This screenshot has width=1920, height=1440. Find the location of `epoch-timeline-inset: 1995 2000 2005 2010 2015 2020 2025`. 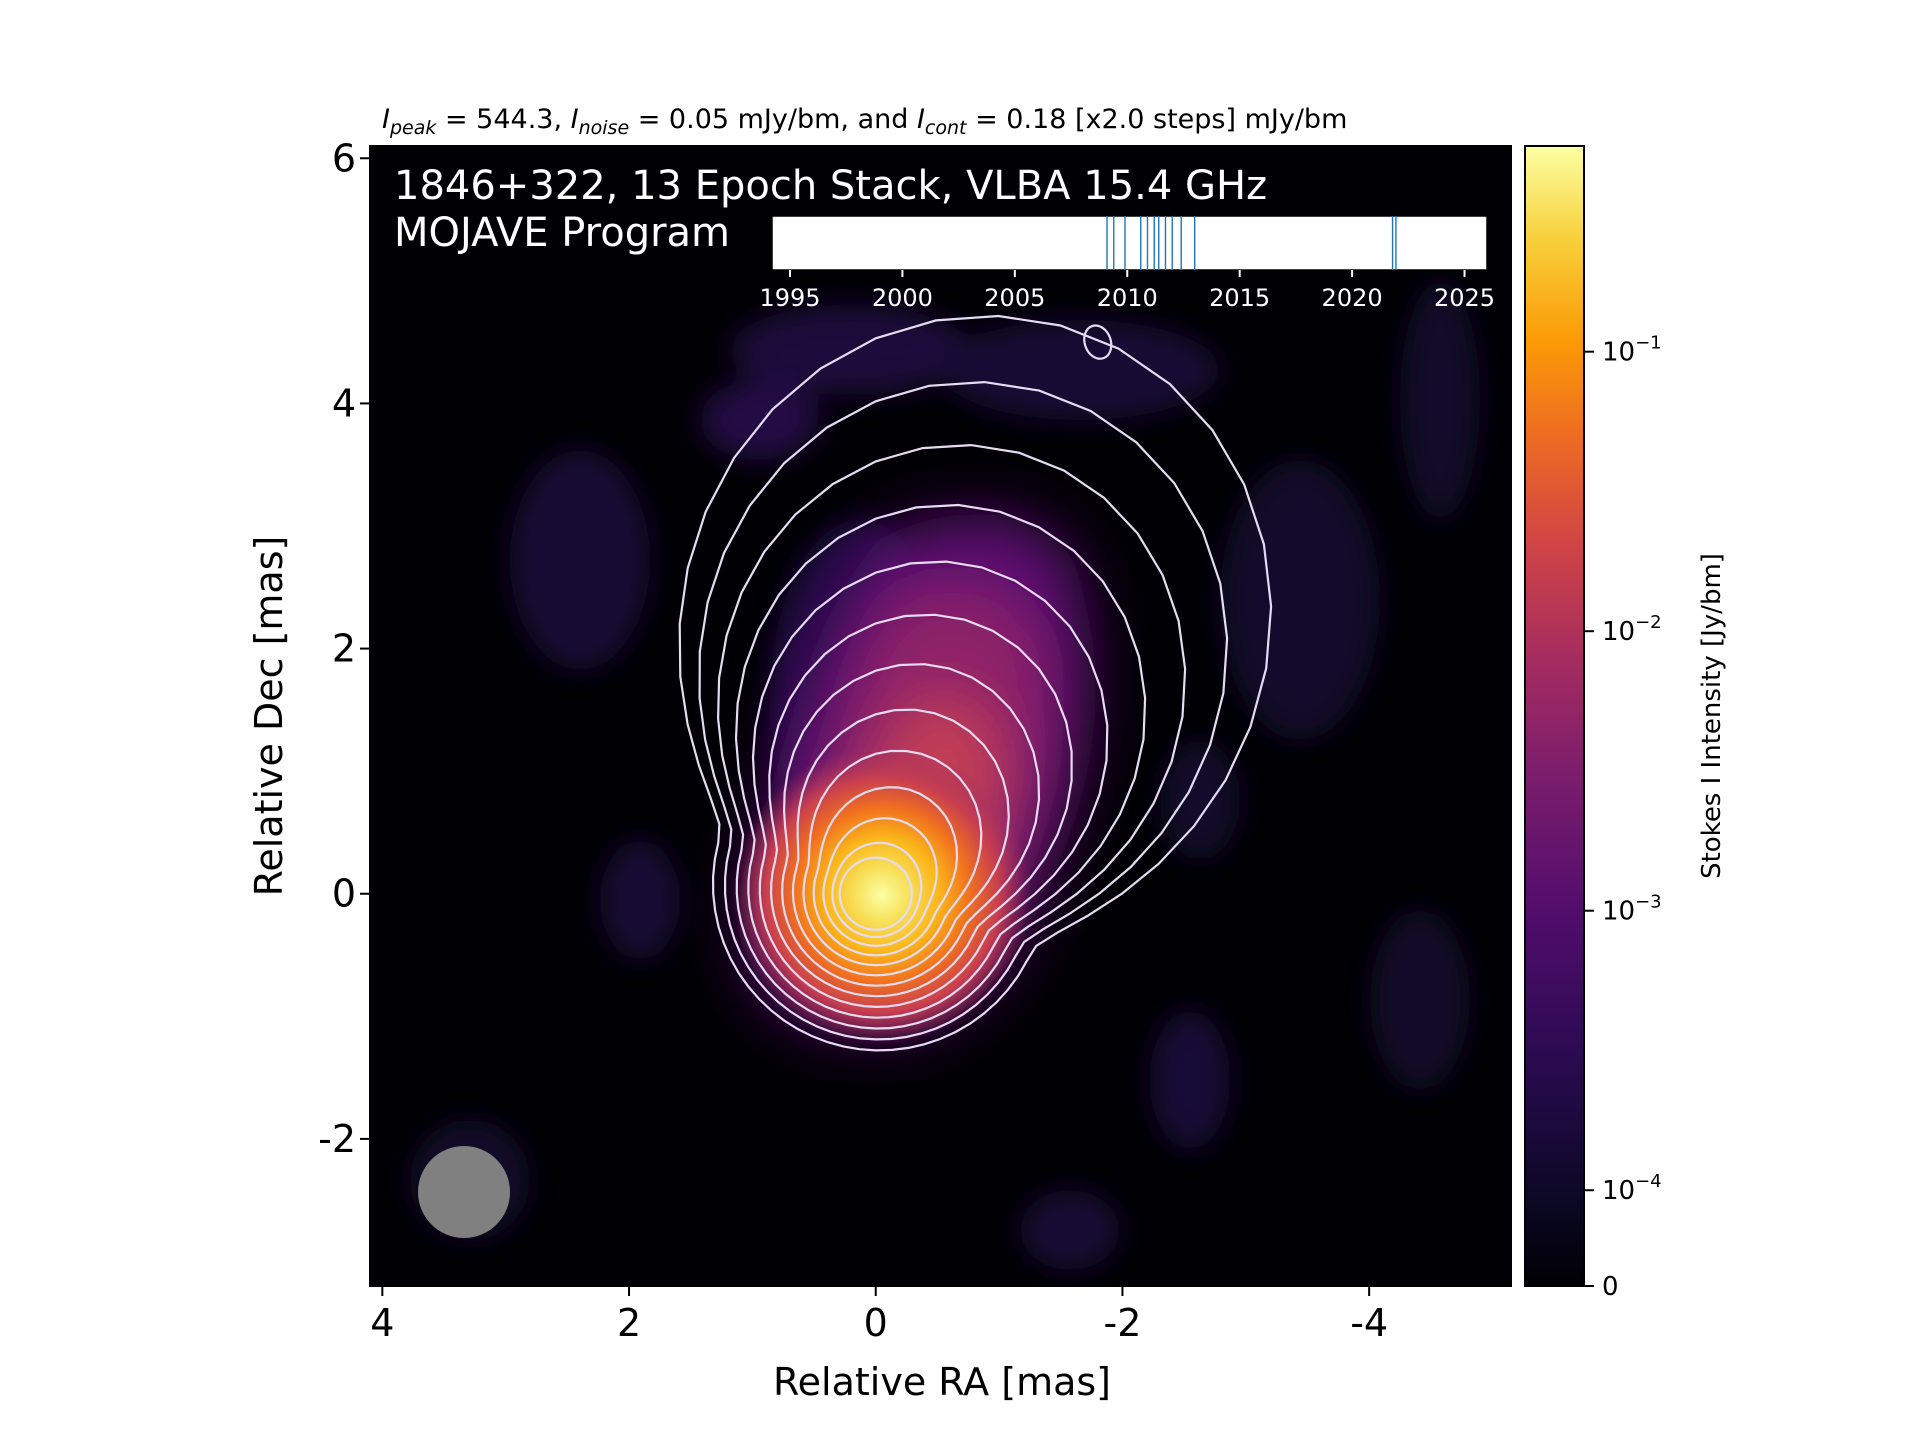

epoch-timeline-inset: 1995 2000 2005 2010 2015 2020 2025 is located at coordinates (1127, 263).